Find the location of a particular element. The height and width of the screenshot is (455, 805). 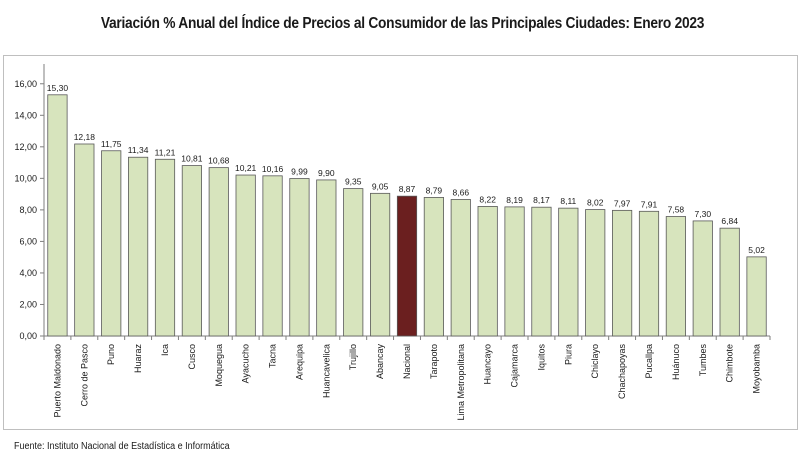

data-label: 9,99 is located at coordinates (299, 172).